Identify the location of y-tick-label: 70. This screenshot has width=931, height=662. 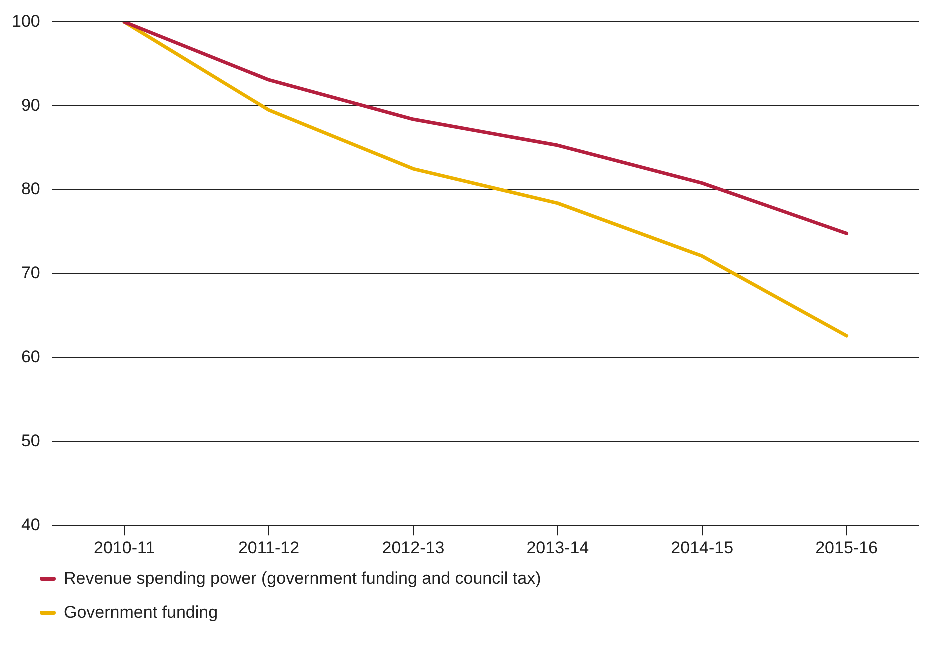
(30, 273).